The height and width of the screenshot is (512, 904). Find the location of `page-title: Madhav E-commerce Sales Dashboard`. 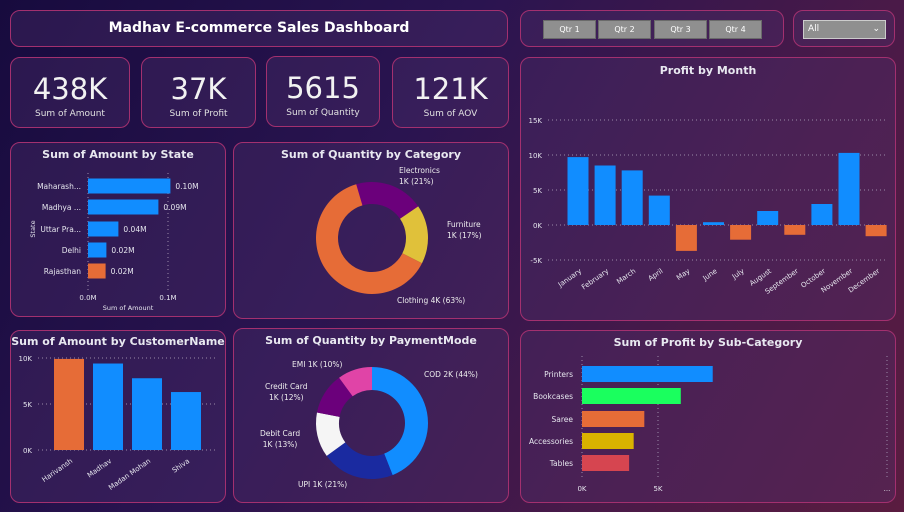

page-title: Madhav E-commerce Sales Dashboard is located at coordinates (259, 28).